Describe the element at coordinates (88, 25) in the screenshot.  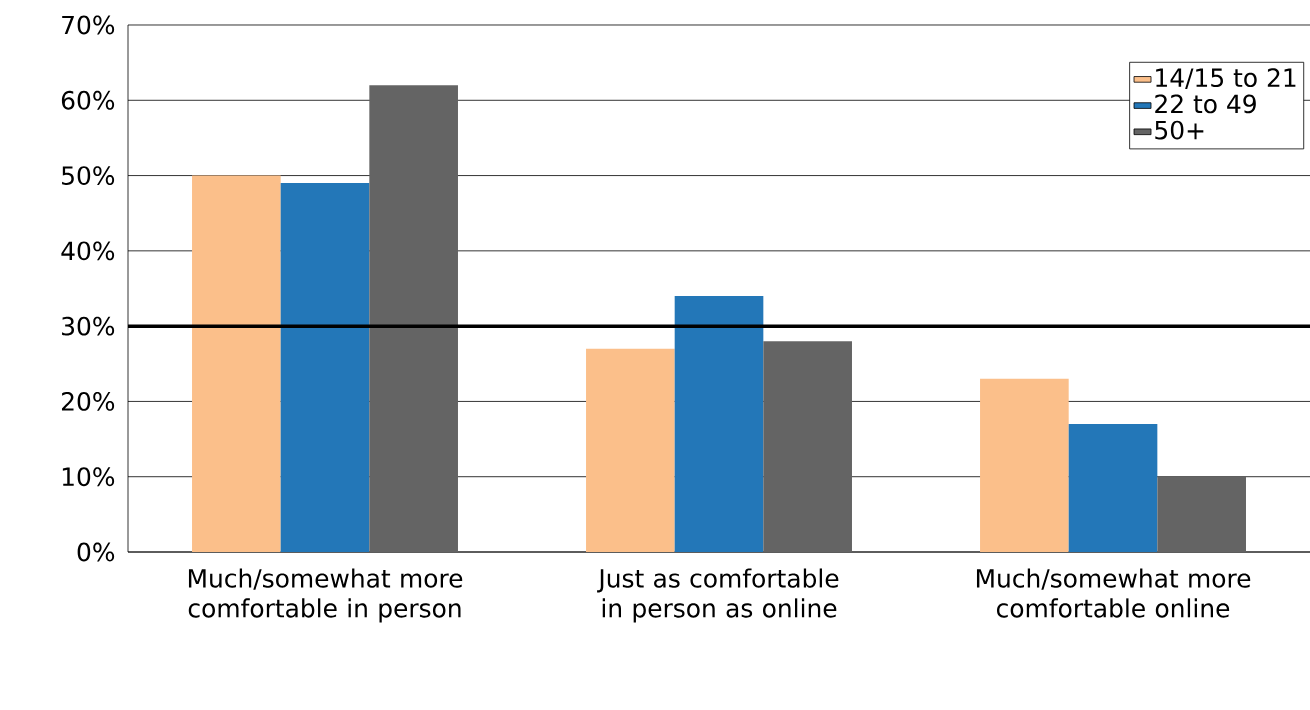
I see `y-tick-label: 70%` at that location.